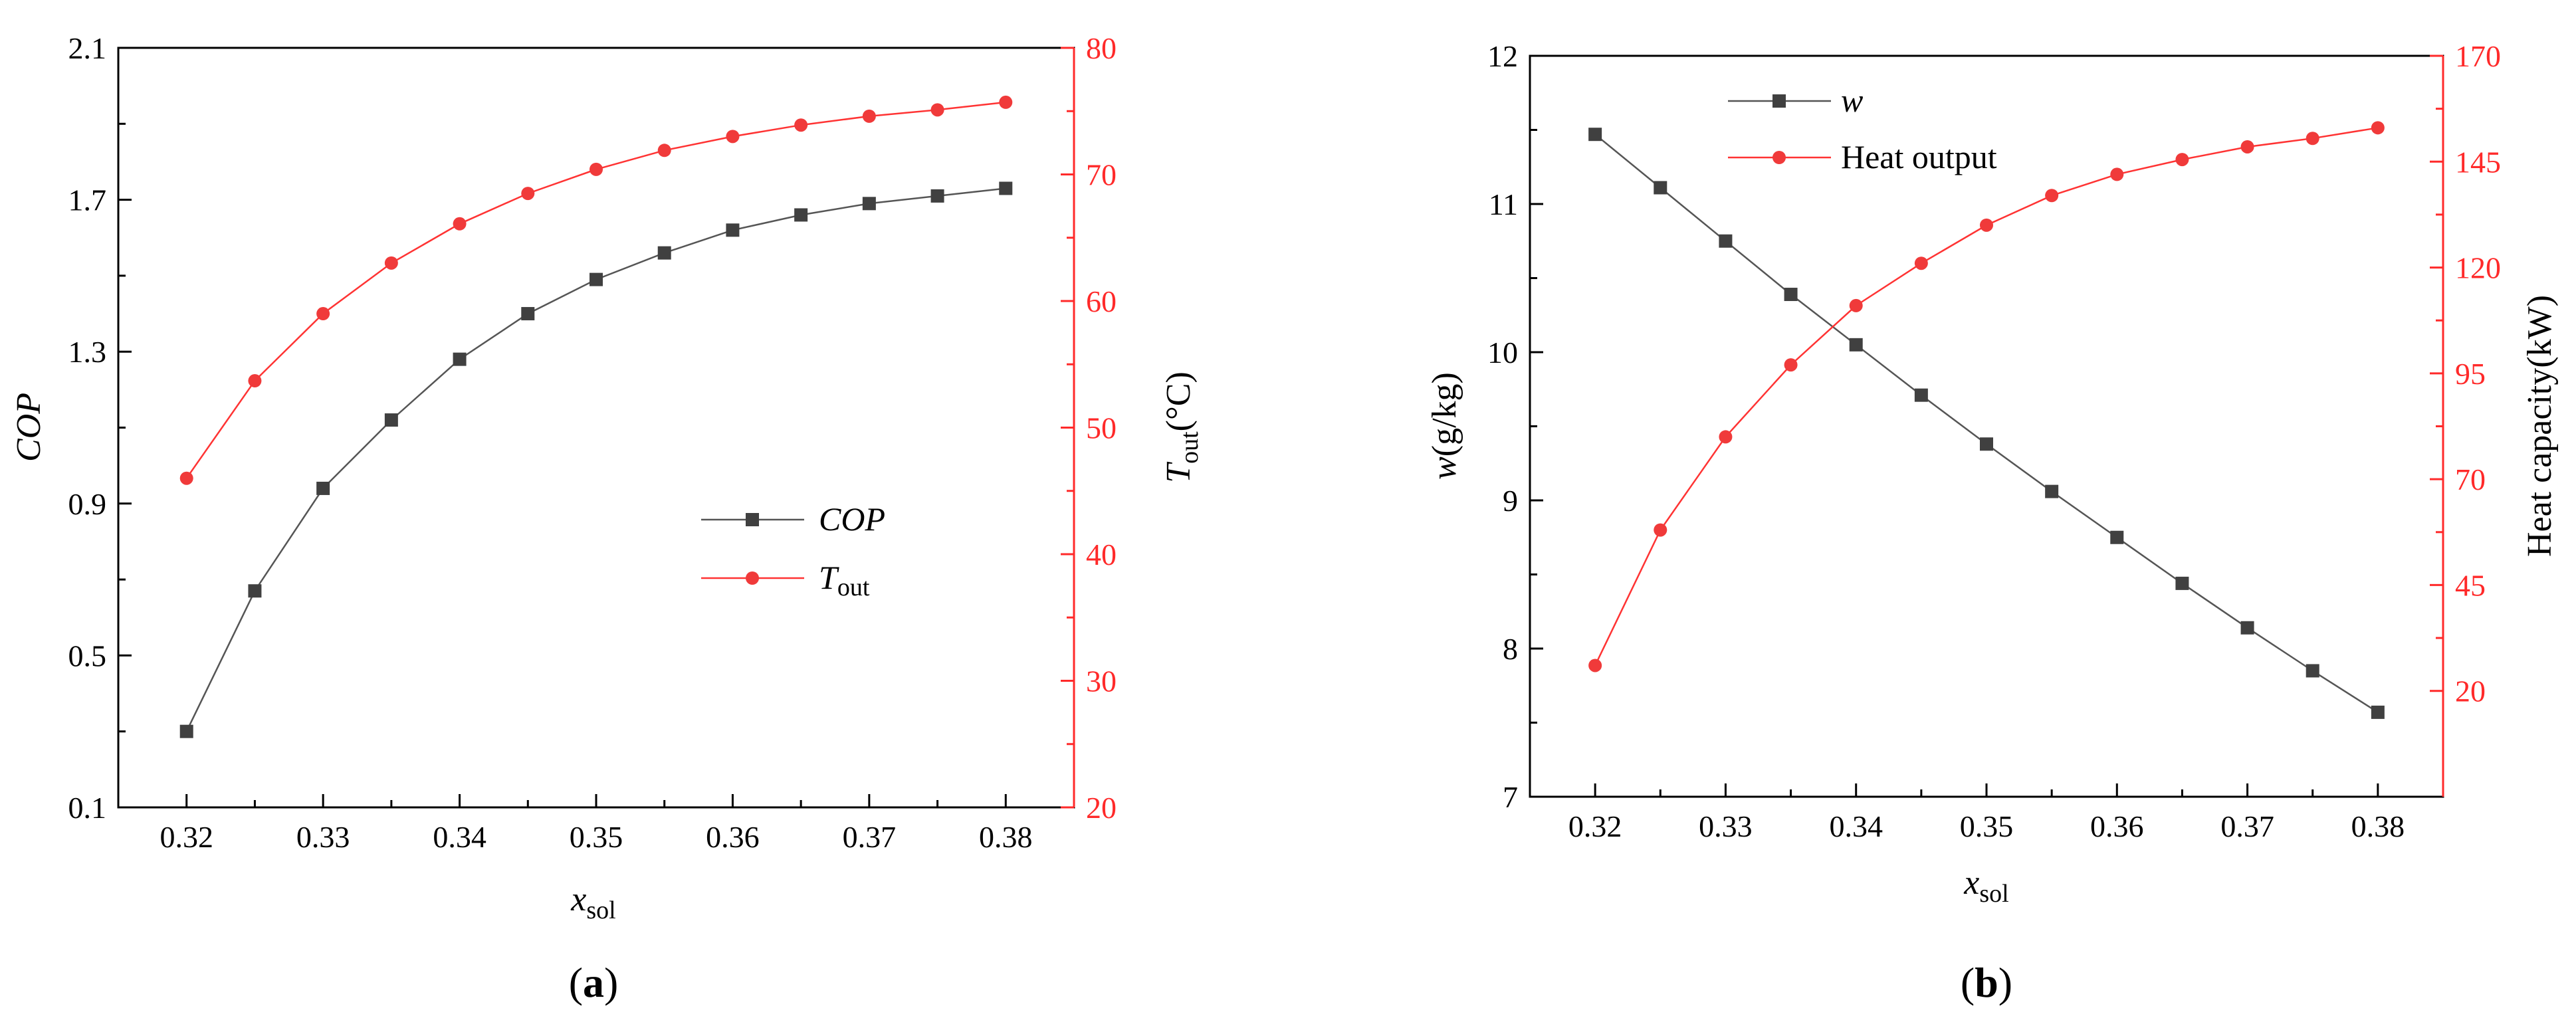  I want to click on panel-b-legend-heat-marker, so click(1779, 158).